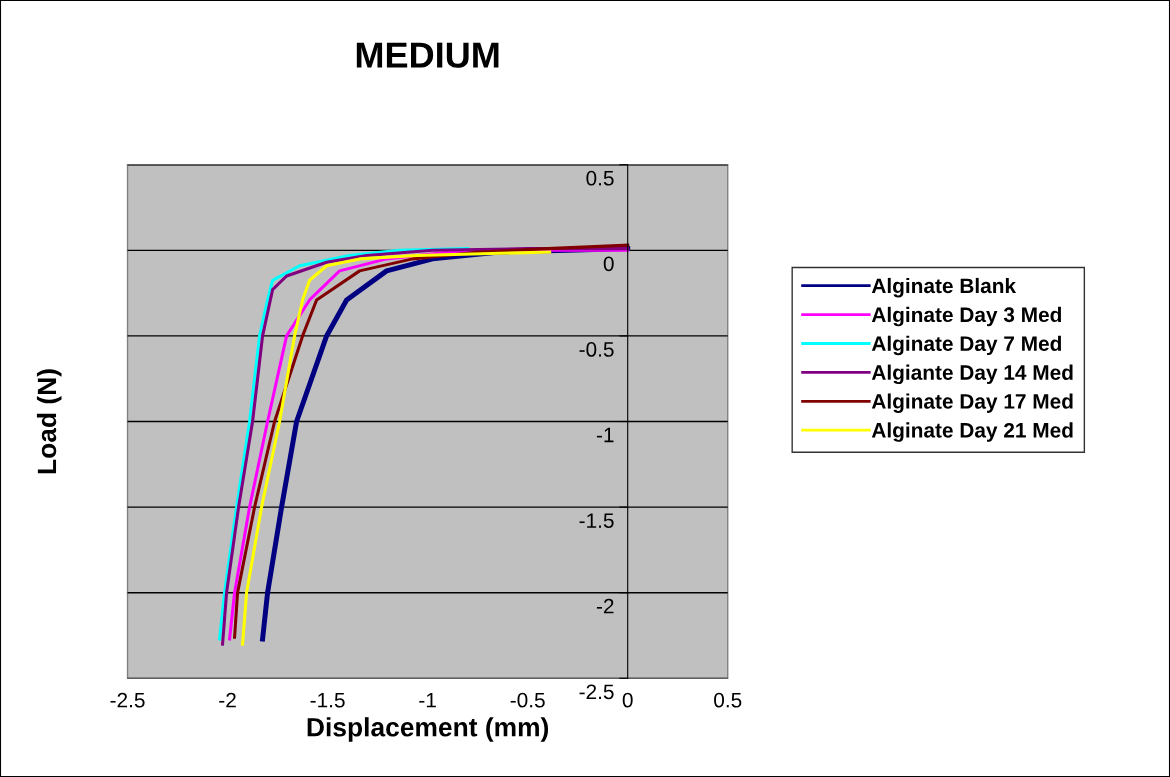 Image resolution: width=1170 pixels, height=777 pixels. What do you see at coordinates (972, 432) in the screenshot?
I see `legend-label: Alginate Day 21 Med` at bounding box center [972, 432].